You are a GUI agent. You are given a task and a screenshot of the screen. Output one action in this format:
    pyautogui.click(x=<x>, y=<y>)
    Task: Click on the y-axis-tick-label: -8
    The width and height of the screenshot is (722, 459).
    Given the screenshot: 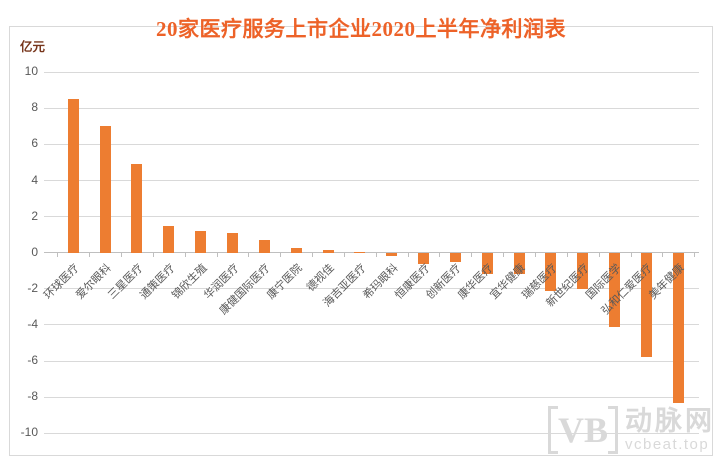 What is the action you would take?
    pyautogui.click(x=32, y=396)
    